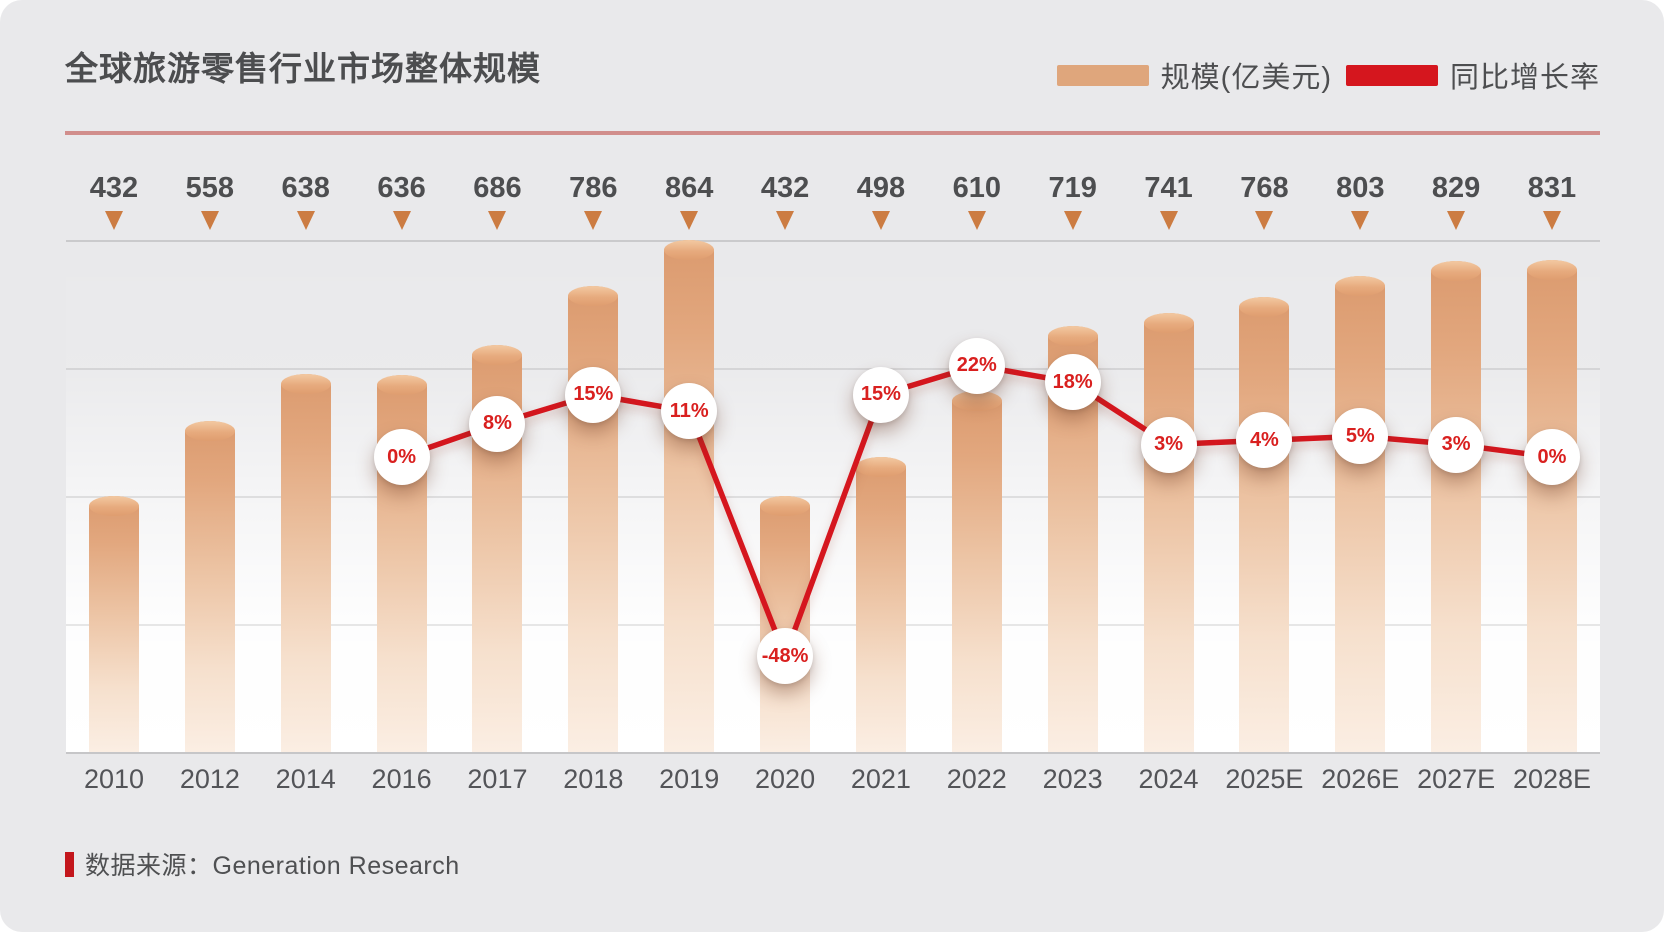  I want to click on legend-item-growth: 同比增长率, so click(1472, 75).